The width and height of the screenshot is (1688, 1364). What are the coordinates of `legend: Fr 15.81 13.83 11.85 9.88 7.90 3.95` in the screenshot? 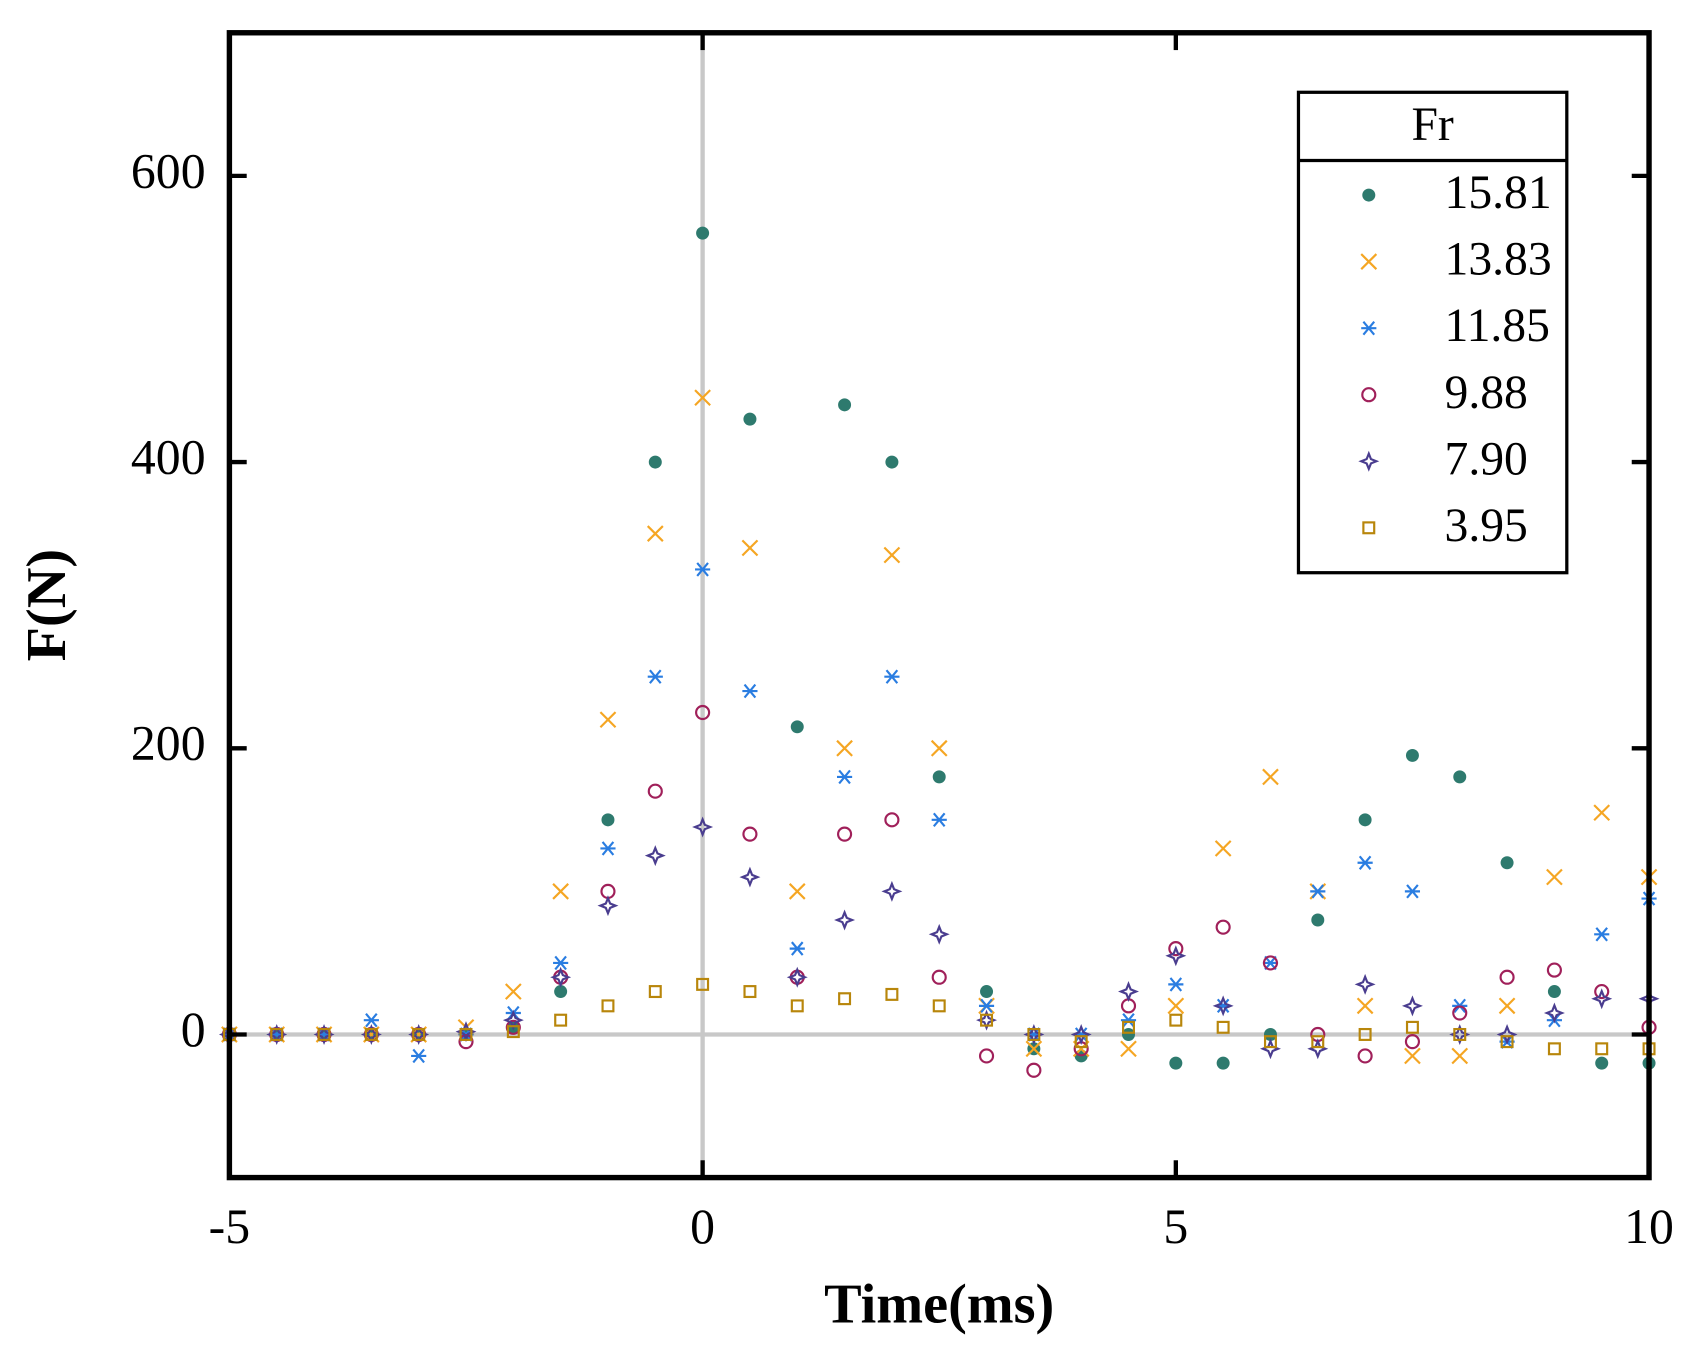 It's located at (1432, 332).